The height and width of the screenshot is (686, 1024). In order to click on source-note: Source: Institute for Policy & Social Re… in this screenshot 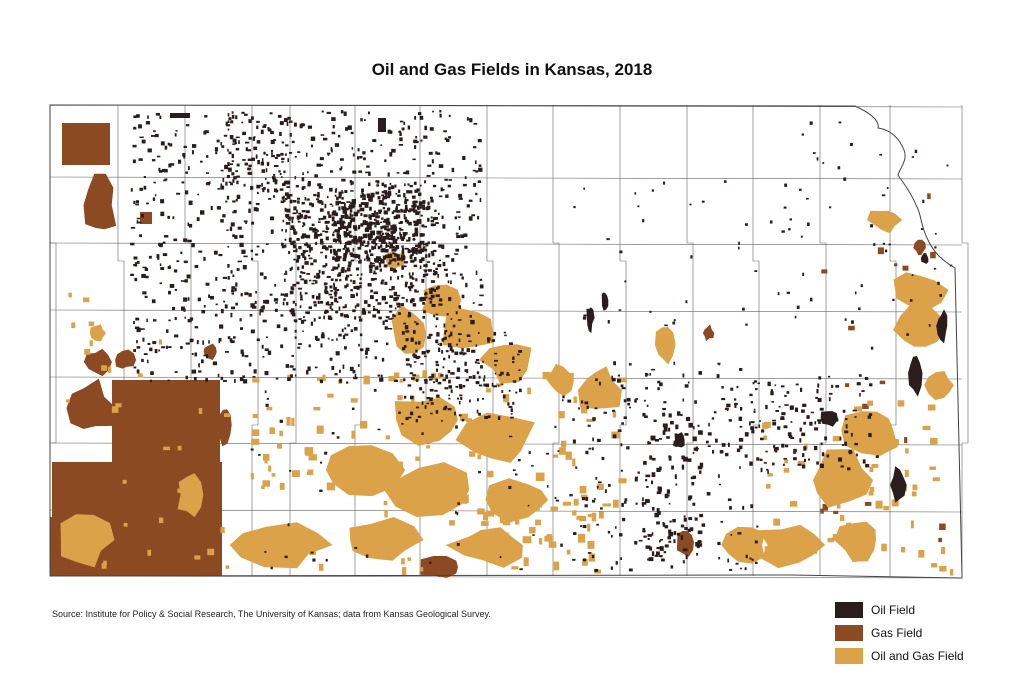, I will do `click(271, 614)`.